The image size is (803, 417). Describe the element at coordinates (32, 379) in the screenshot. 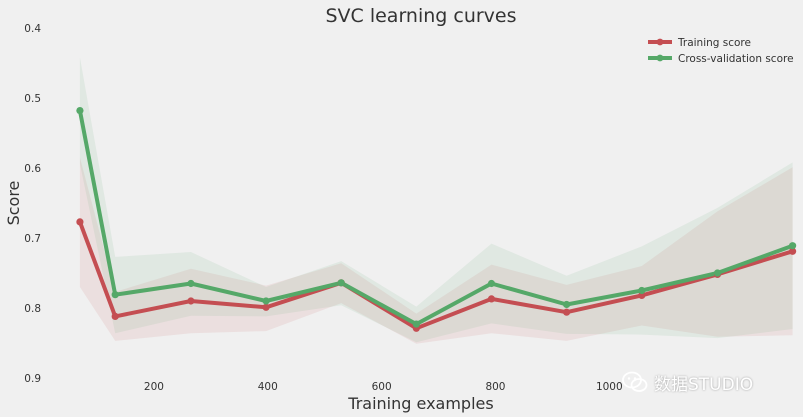

I see `y-tick-label: 0.9` at that location.